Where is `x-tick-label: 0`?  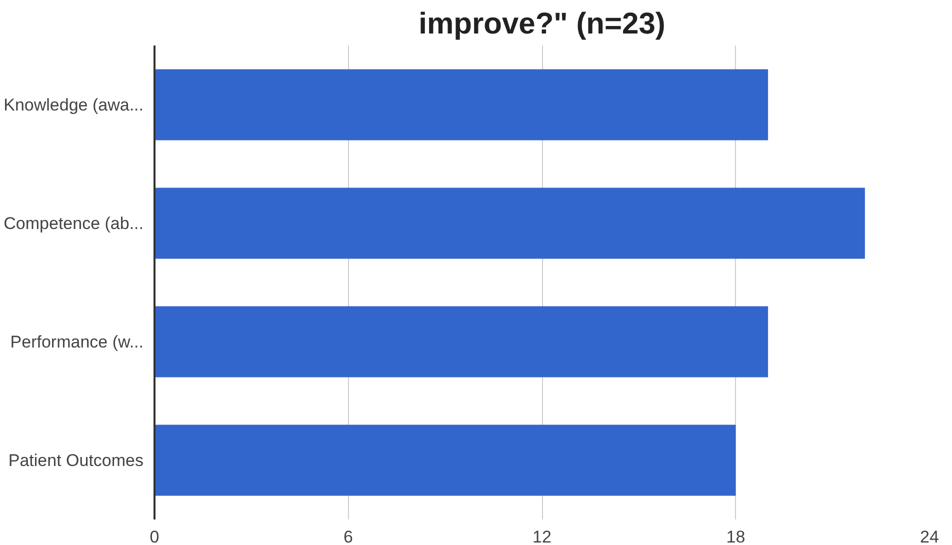
x-tick-label: 0 is located at coordinates (155, 536).